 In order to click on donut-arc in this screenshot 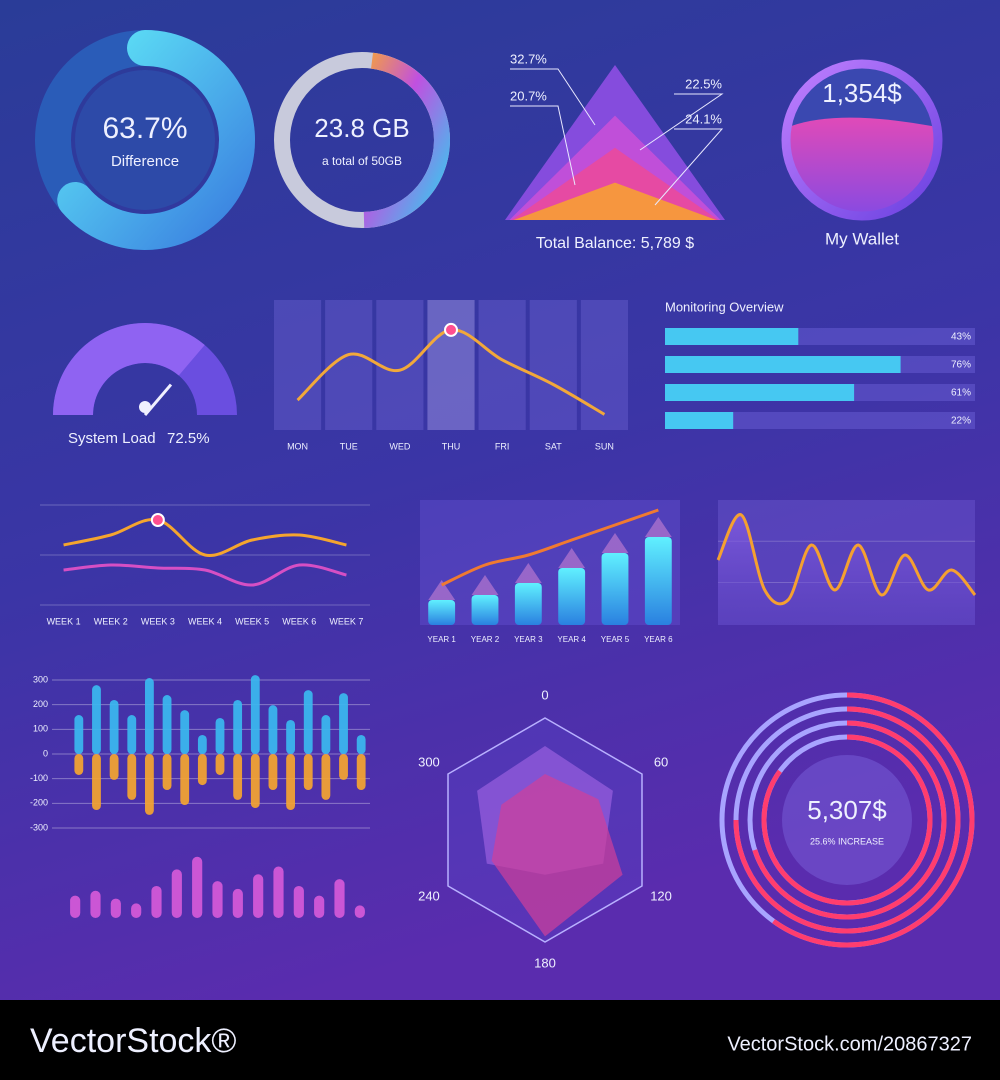, I will do `click(156, 140)`.